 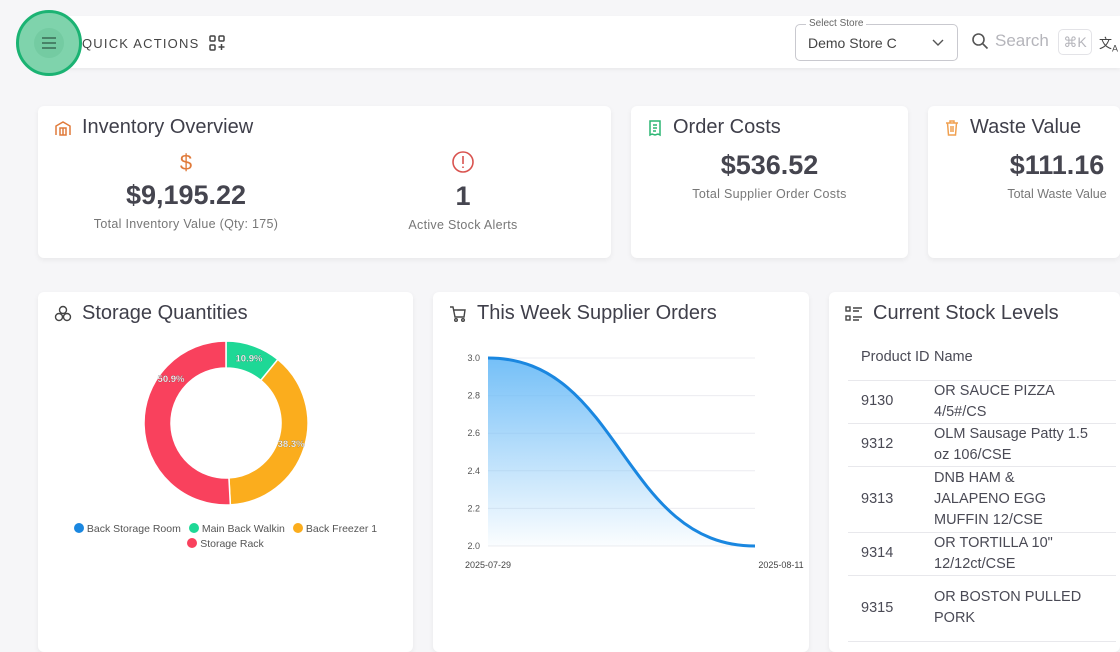 I want to click on product-id-cell: 9314, so click(x=891, y=554).